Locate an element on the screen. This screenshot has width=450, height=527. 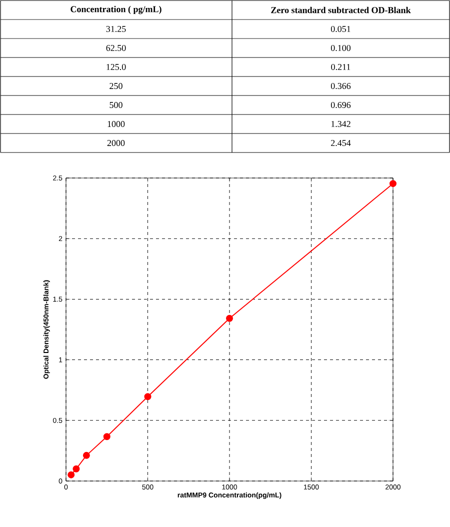
text: 125.0 is located at coordinates (116, 67).